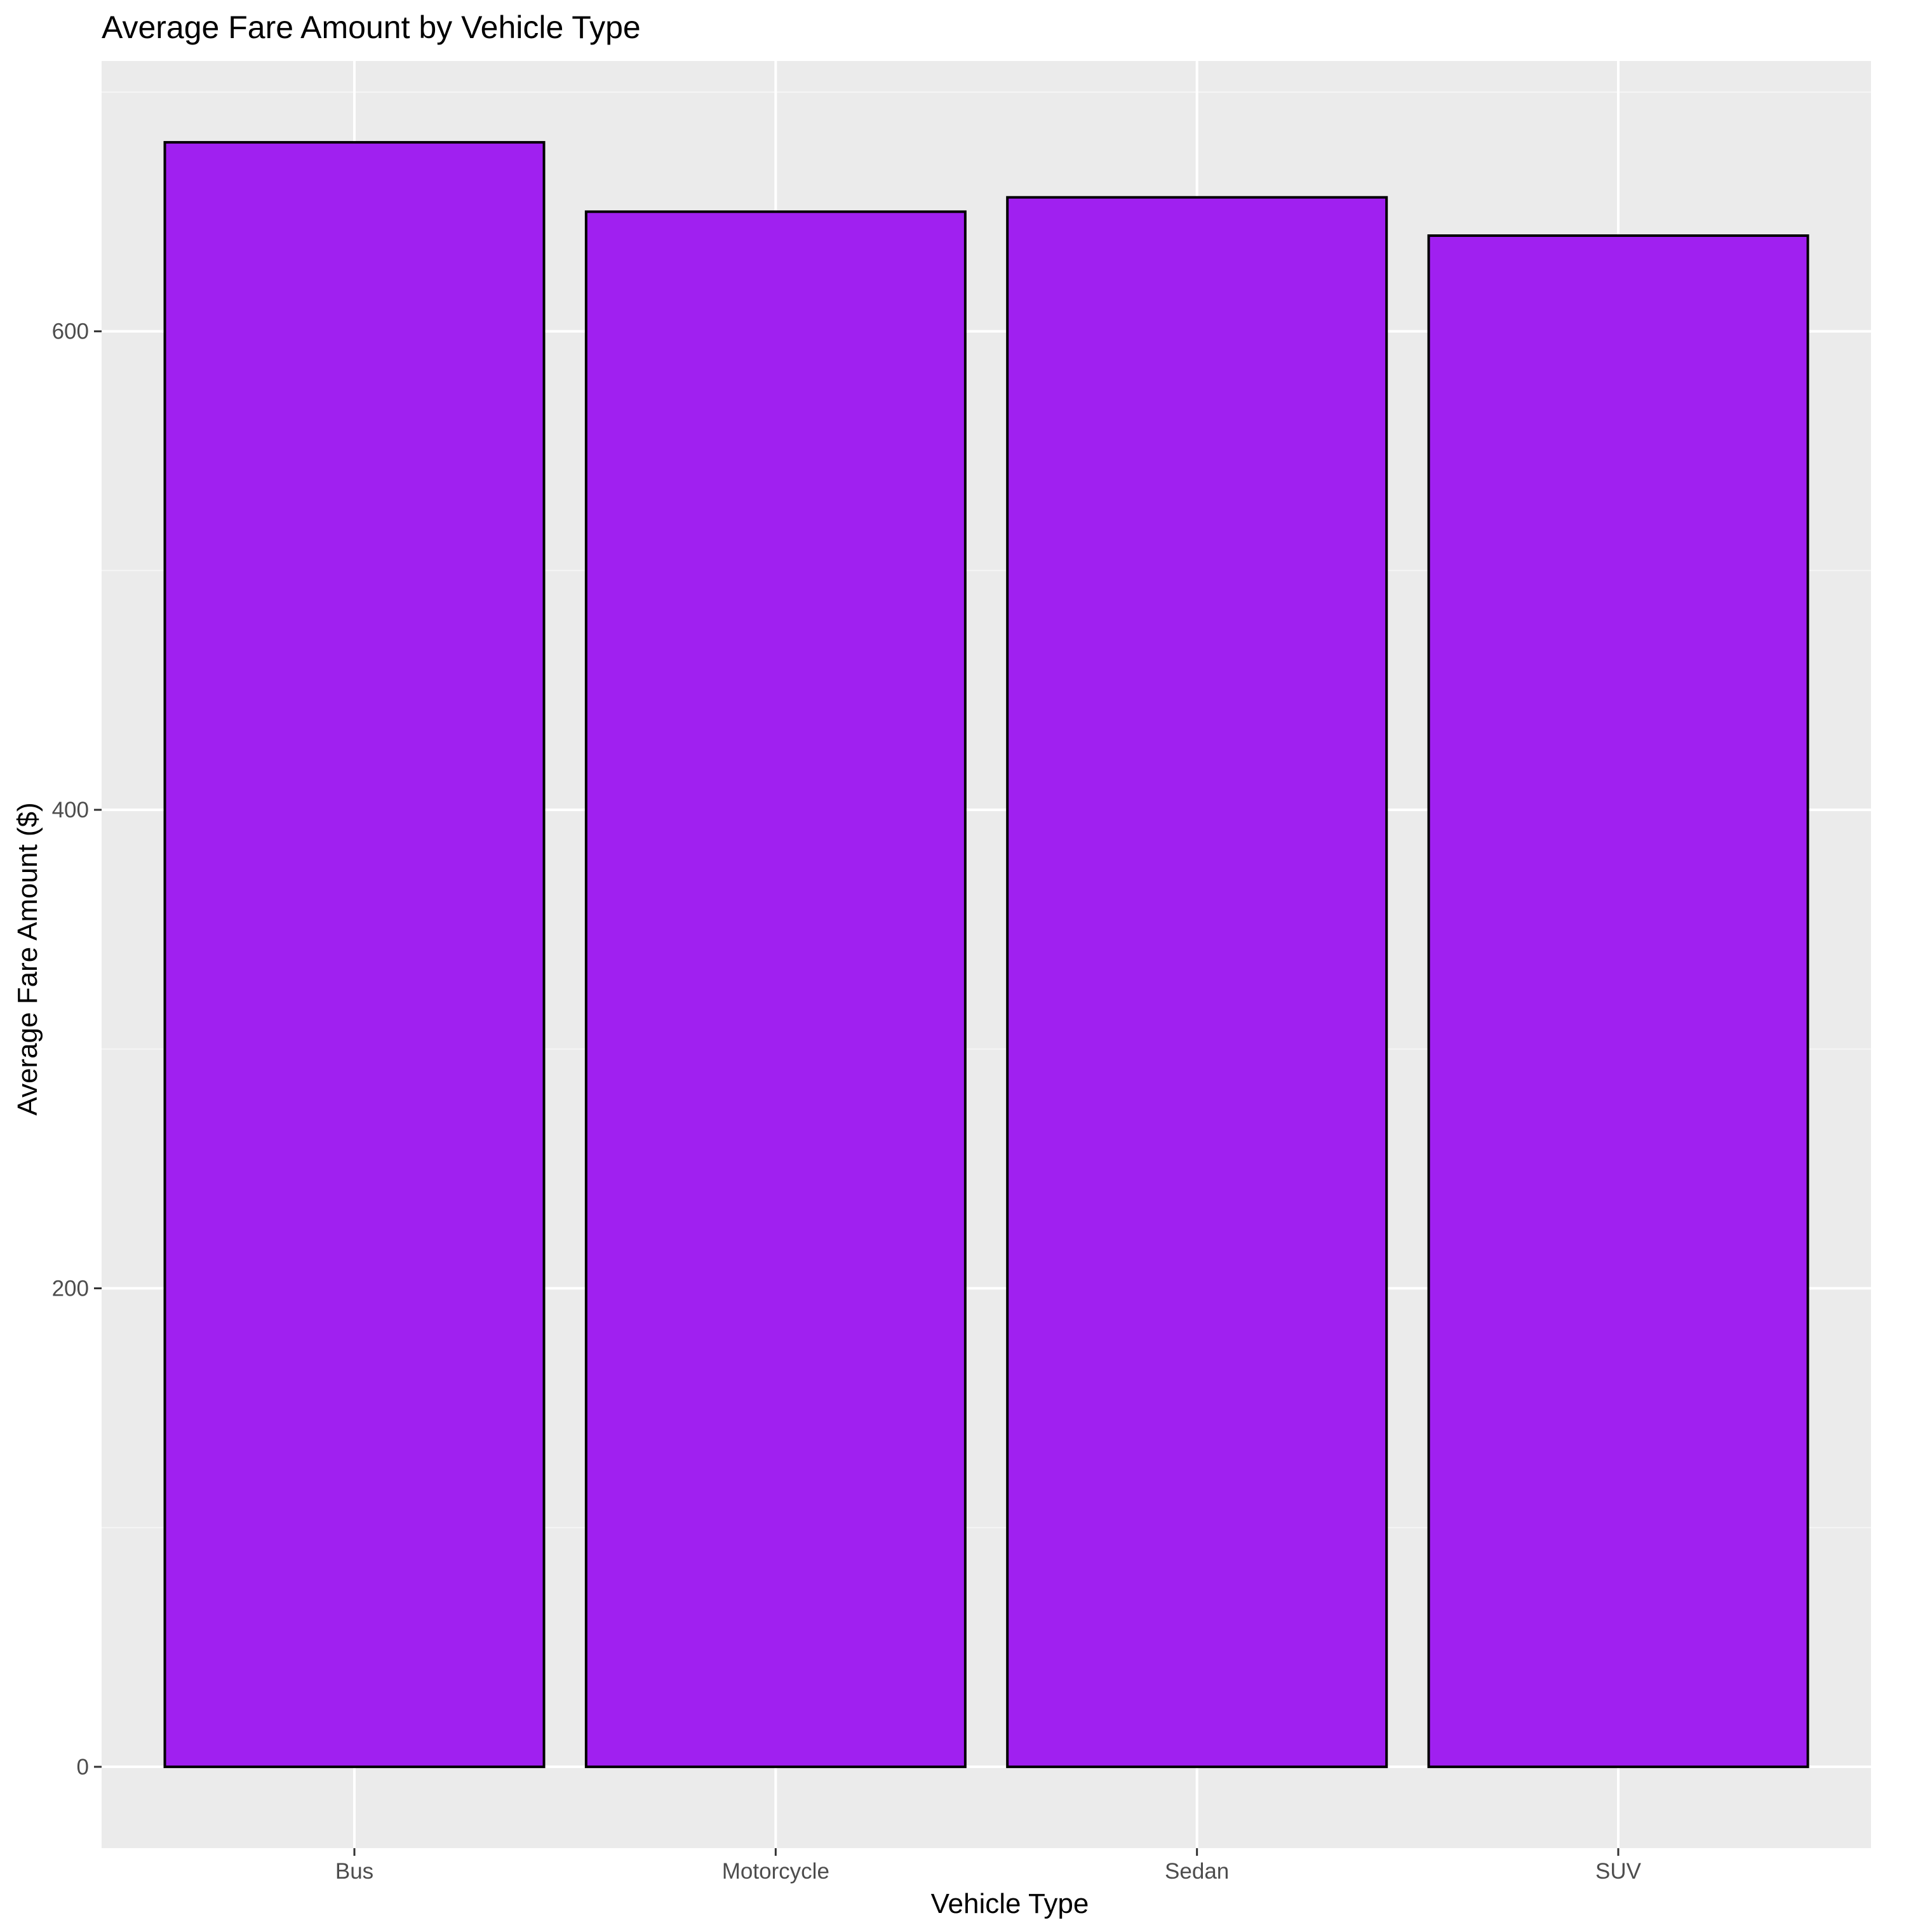 The image size is (1932, 1932). I want to click on x-tick-label-bus: Bus, so click(354, 1871).